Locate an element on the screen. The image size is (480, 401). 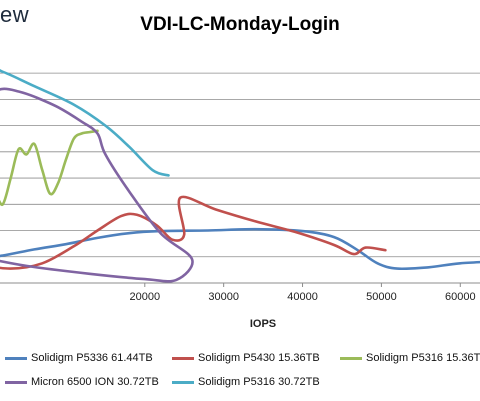
legend-item-micron-6500-ion-30-72tb: Micron 6500 ION 30.72TB is located at coordinates (82, 382).